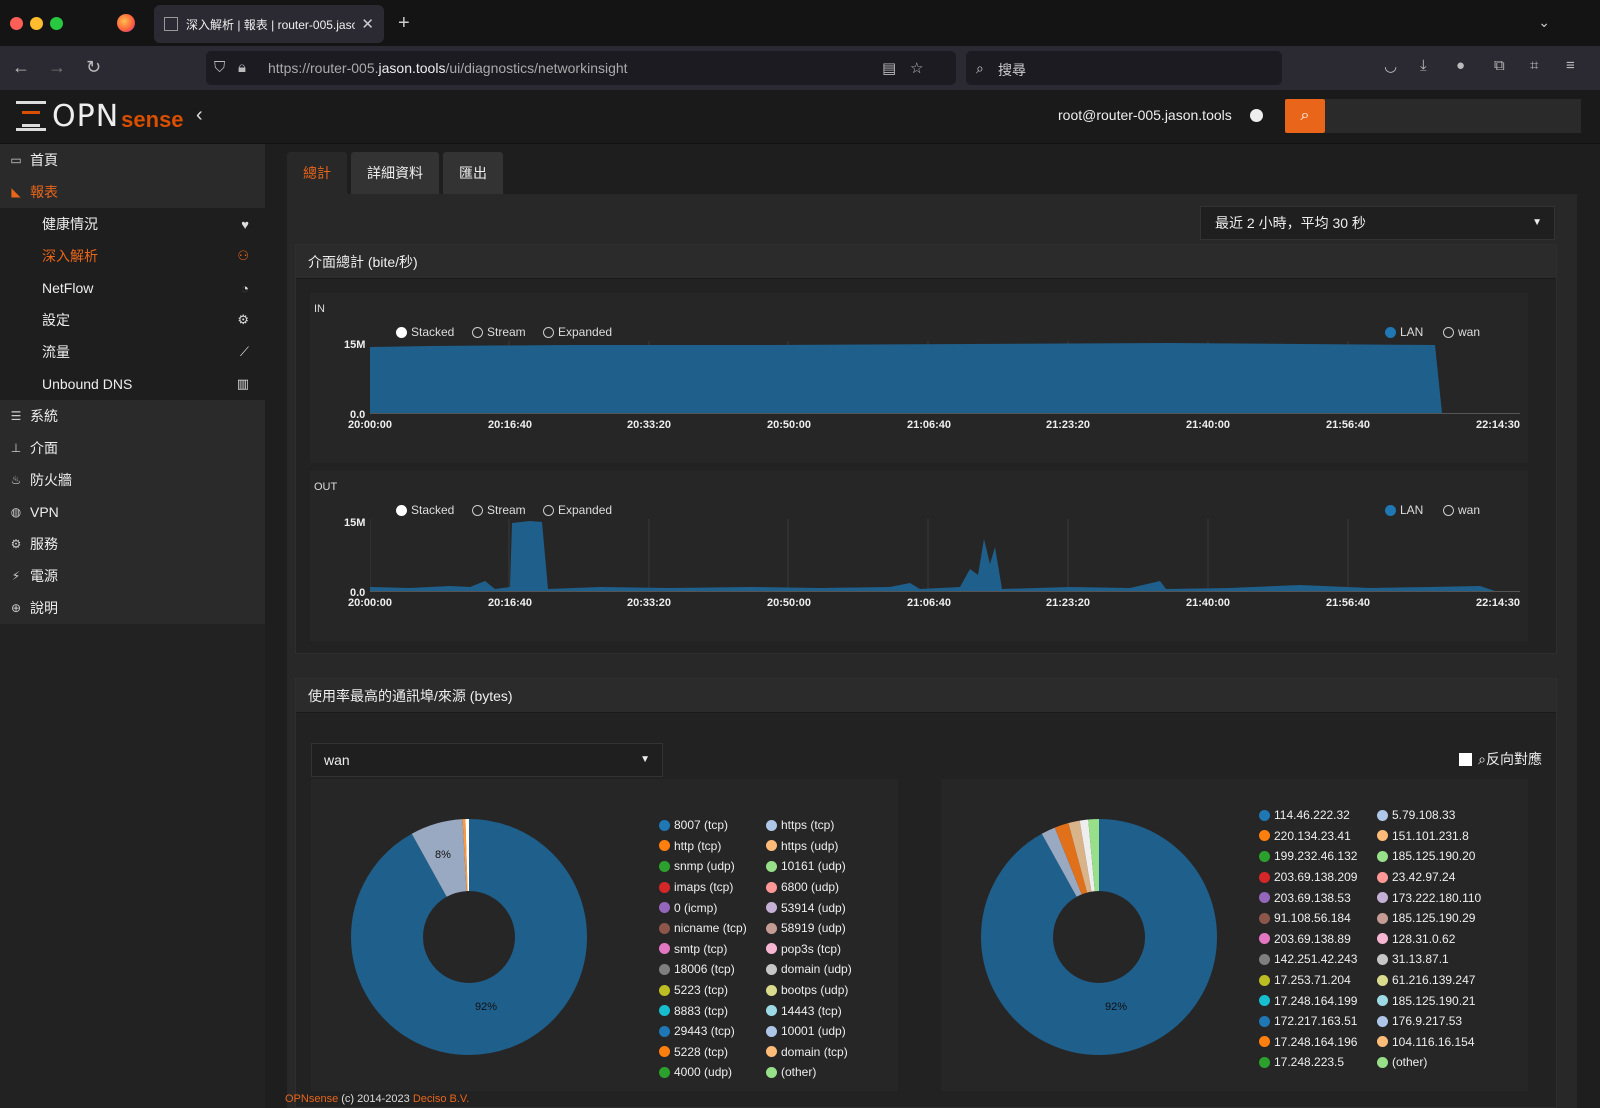 This screenshot has height=1108, width=1600. Describe the element at coordinates (809, 887) in the screenshot. I see `legend-entry: 6800 (udp)` at that location.